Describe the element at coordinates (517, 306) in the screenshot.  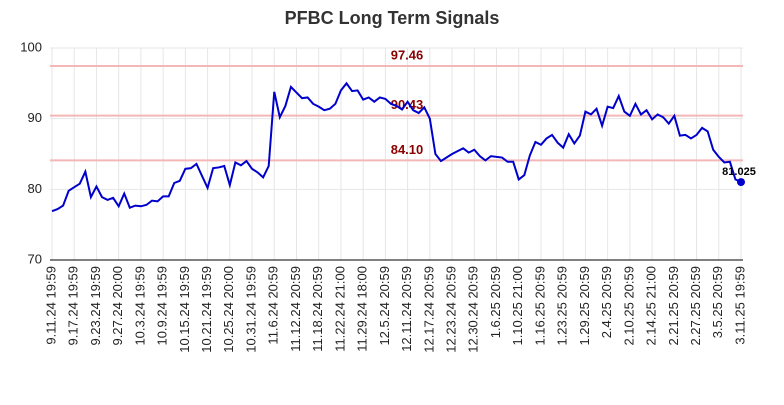
I see `x-tick-label: 1.10.25 21:00` at that location.